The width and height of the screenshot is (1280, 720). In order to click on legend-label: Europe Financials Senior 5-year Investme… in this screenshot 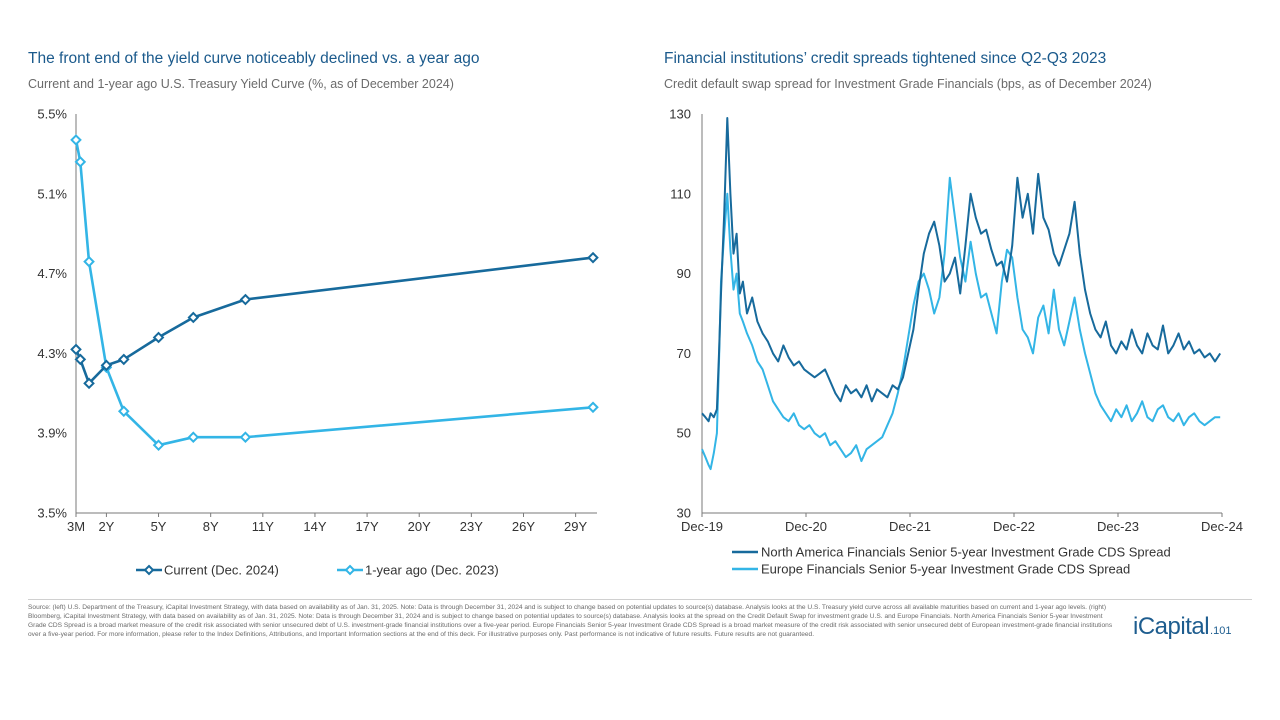, I will do `click(945, 569)`.